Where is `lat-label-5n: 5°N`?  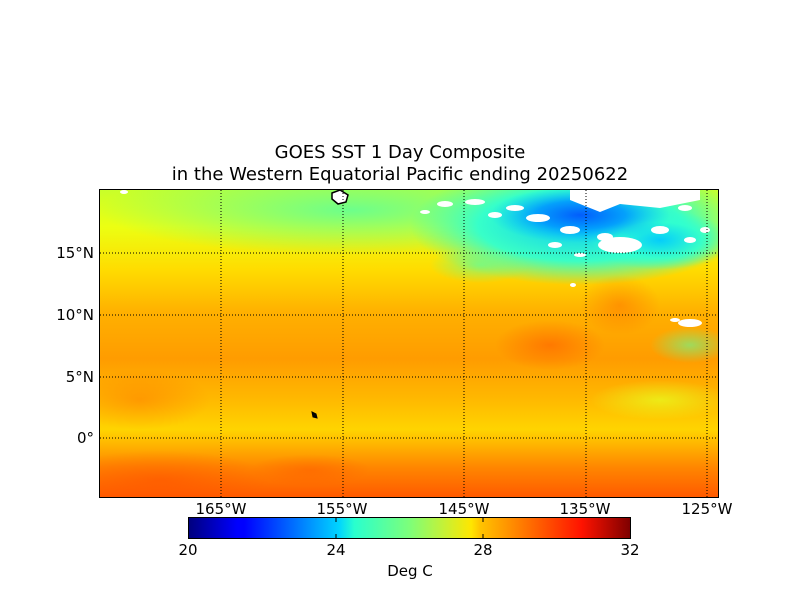
lat-label-5n: 5°N is located at coordinates (79, 377).